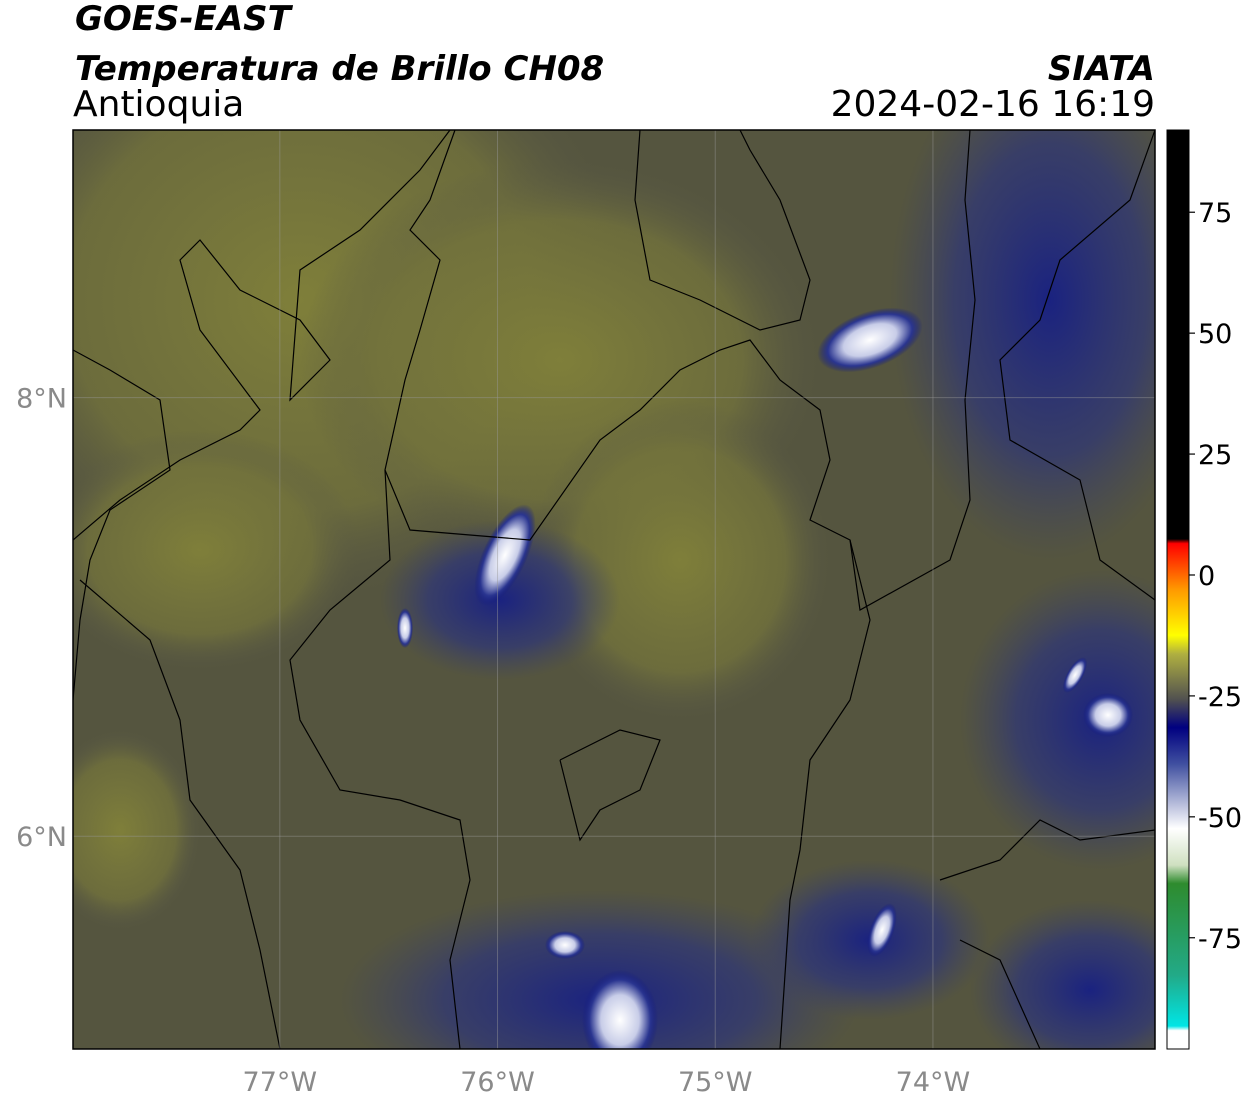 The image size is (1252, 1099). Describe the element at coordinates (1215, 213) in the screenshot. I see `colorbar-tick-label: 75` at that location.